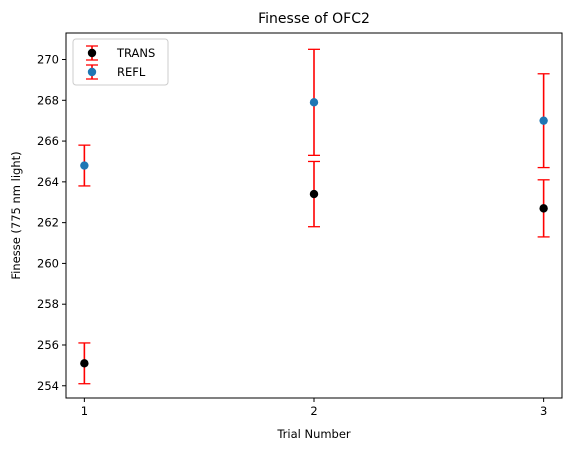  What do you see at coordinates (48, 304) in the screenshot?
I see `y-tick-label: 258` at bounding box center [48, 304].